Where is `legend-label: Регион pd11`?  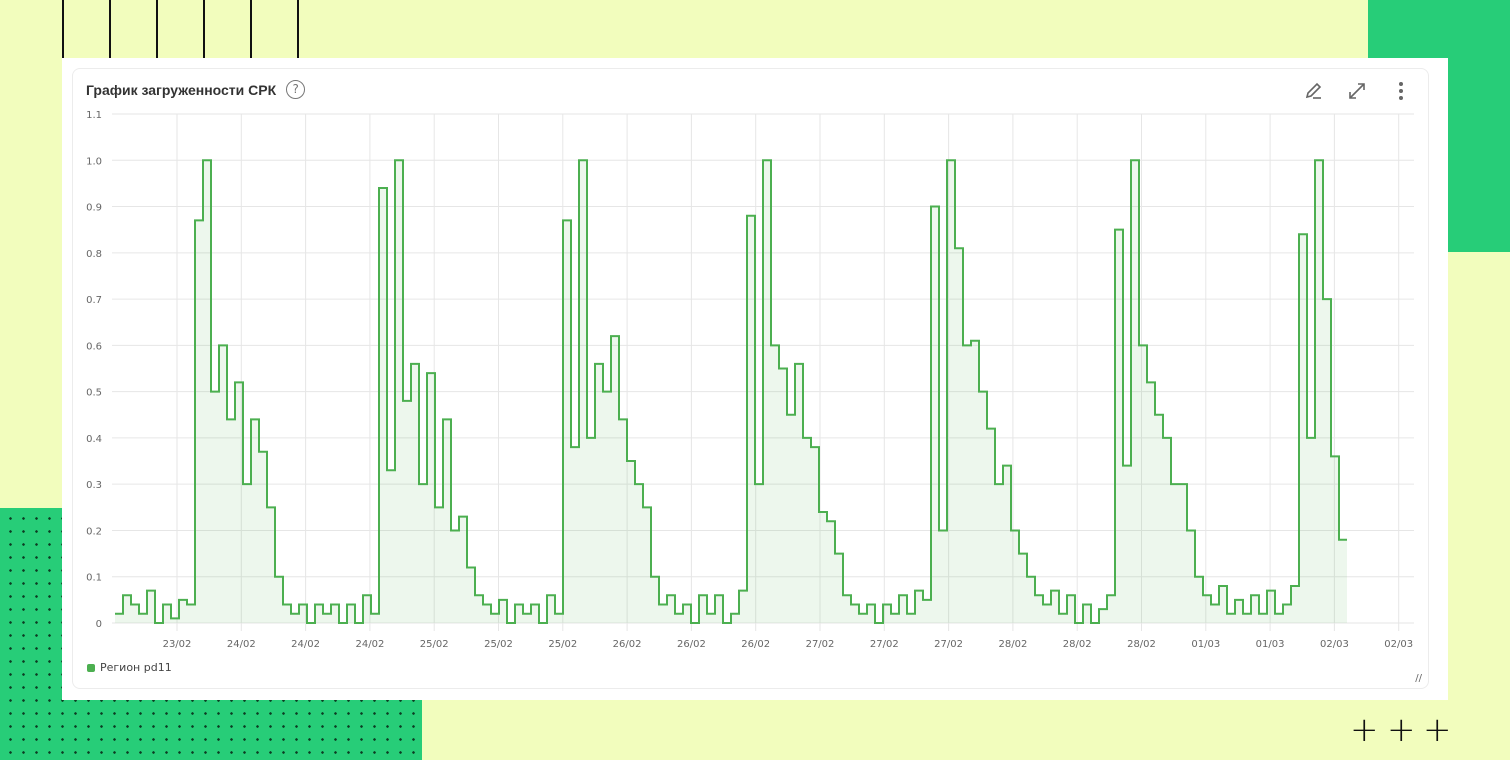 legend-label: Регион pd11 is located at coordinates (136, 667).